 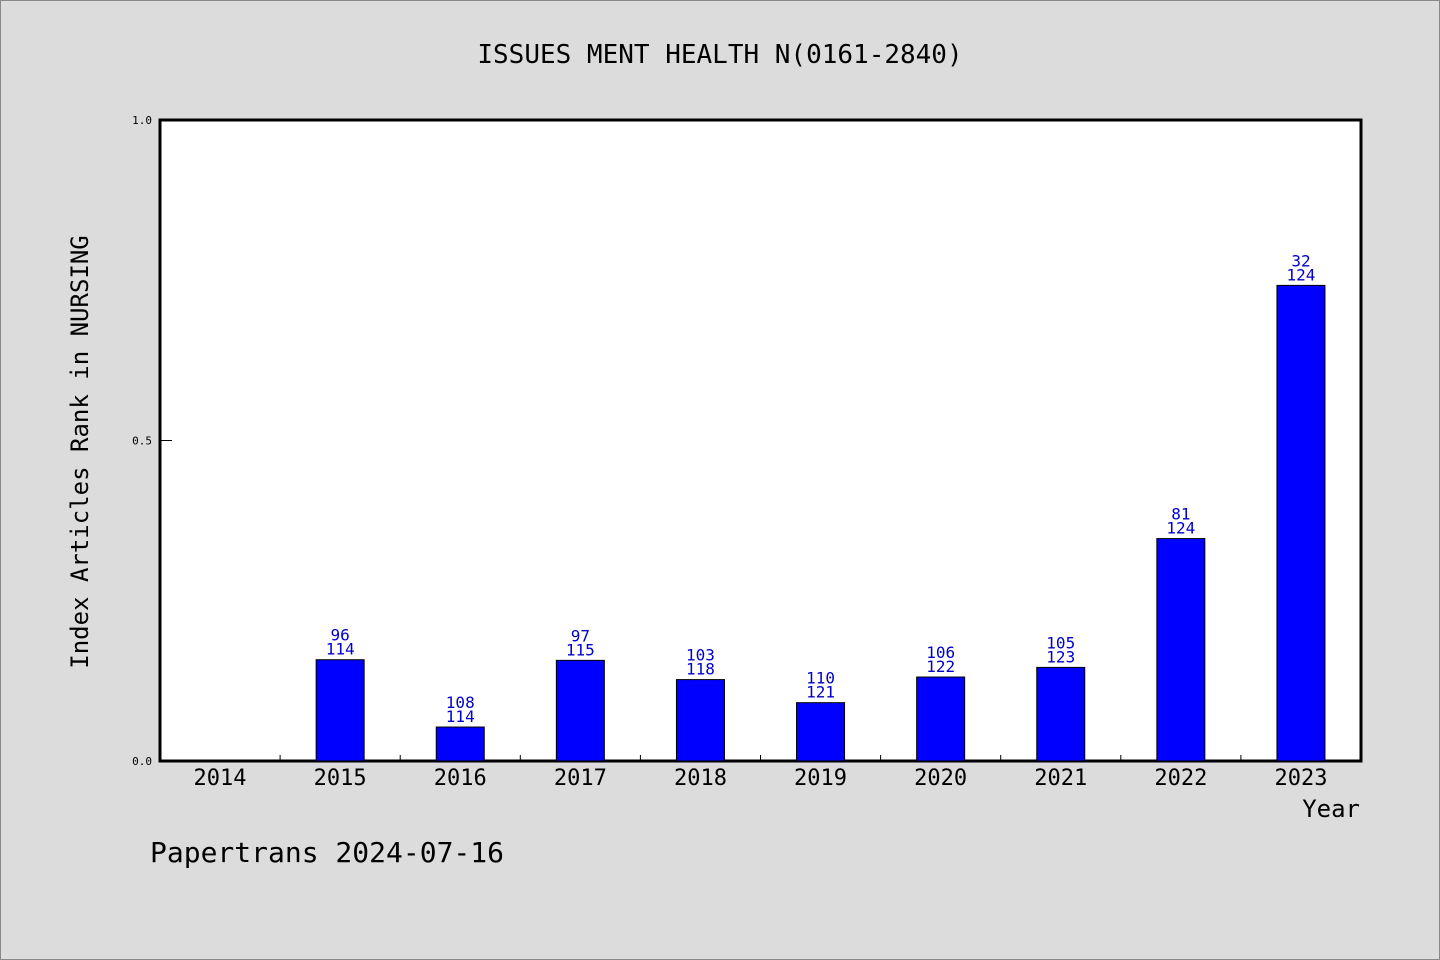 I want to click on bar-rank-label: 105, so click(x=1060, y=642).